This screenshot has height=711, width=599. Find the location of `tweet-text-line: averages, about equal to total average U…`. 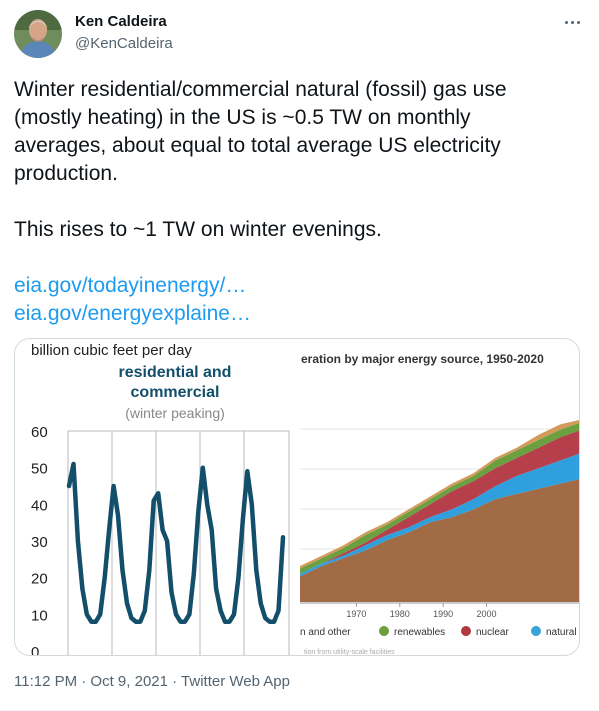

tweet-text-line: averages, about equal to total average U… is located at coordinates (257, 145).